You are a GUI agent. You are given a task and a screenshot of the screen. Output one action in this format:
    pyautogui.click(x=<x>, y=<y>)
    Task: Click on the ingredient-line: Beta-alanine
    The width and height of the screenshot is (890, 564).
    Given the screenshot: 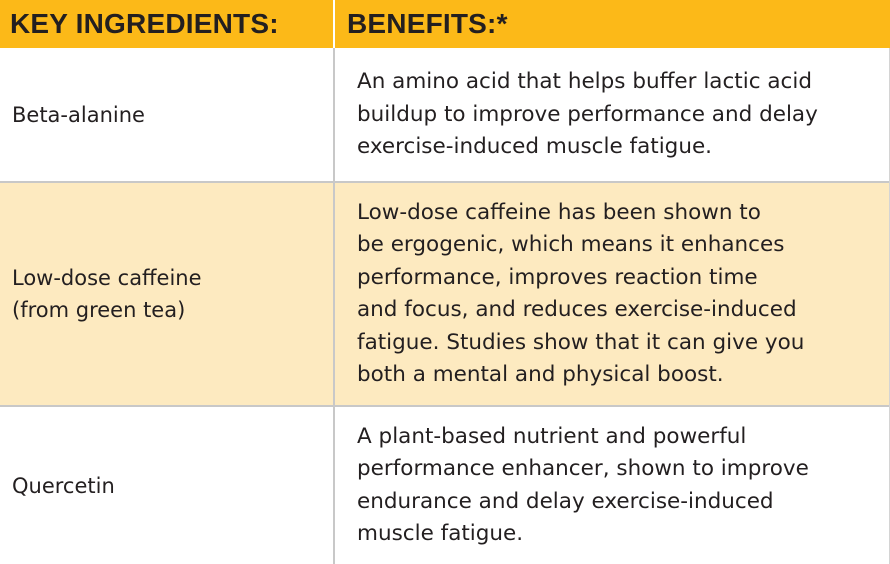 What is the action you would take?
    pyautogui.click(x=78, y=115)
    